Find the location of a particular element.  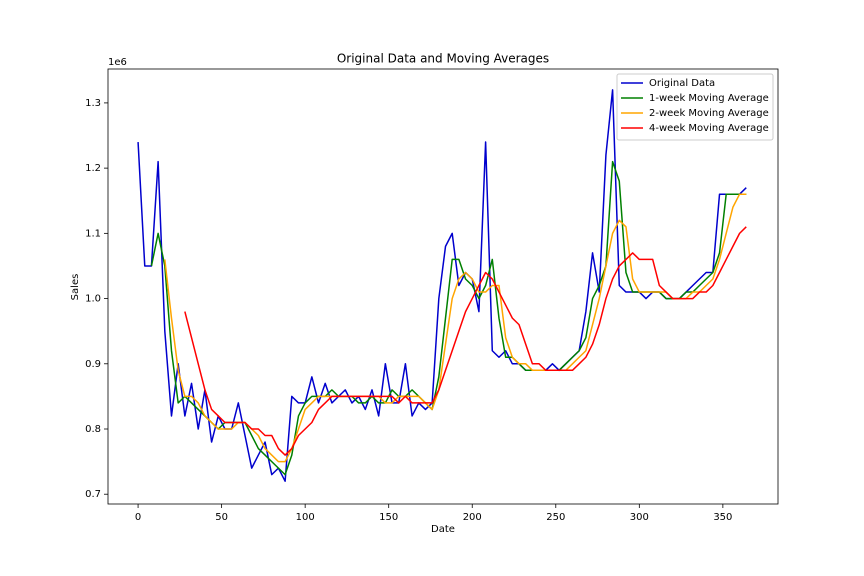

legend-label: 4-week Moving Average is located at coordinates (709, 128).